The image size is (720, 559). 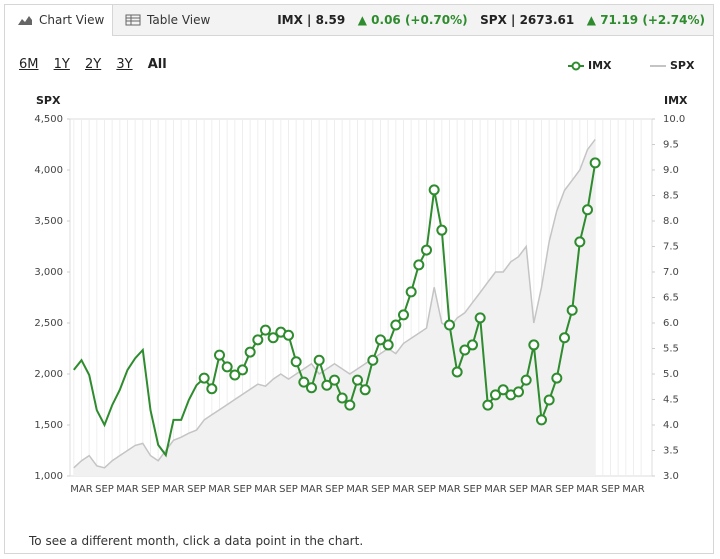 I want to click on range-buttons: 6M 1Y 2Y 3Y All, so click(x=98, y=64).